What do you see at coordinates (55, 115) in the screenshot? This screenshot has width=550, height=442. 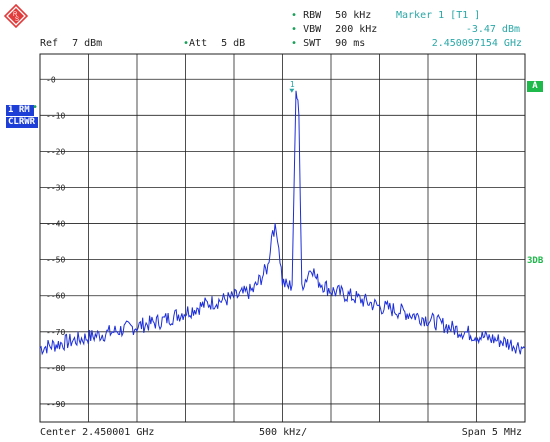 I see `y-tick-label: --10` at bounding box center [55, 115].